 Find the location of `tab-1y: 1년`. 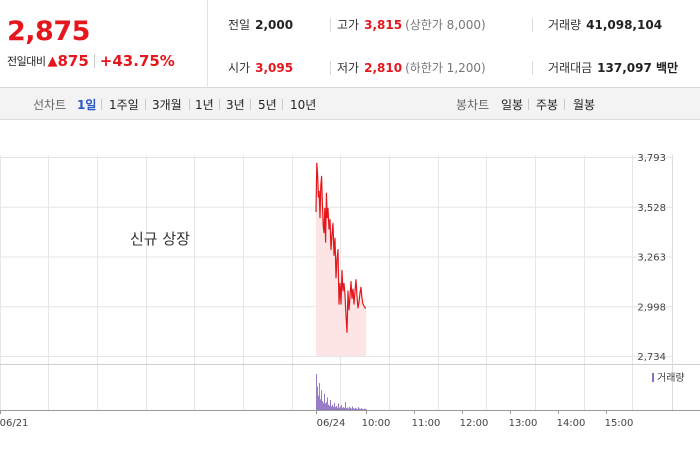

tab-1y: 1년 is located at coordinates (204, 105).